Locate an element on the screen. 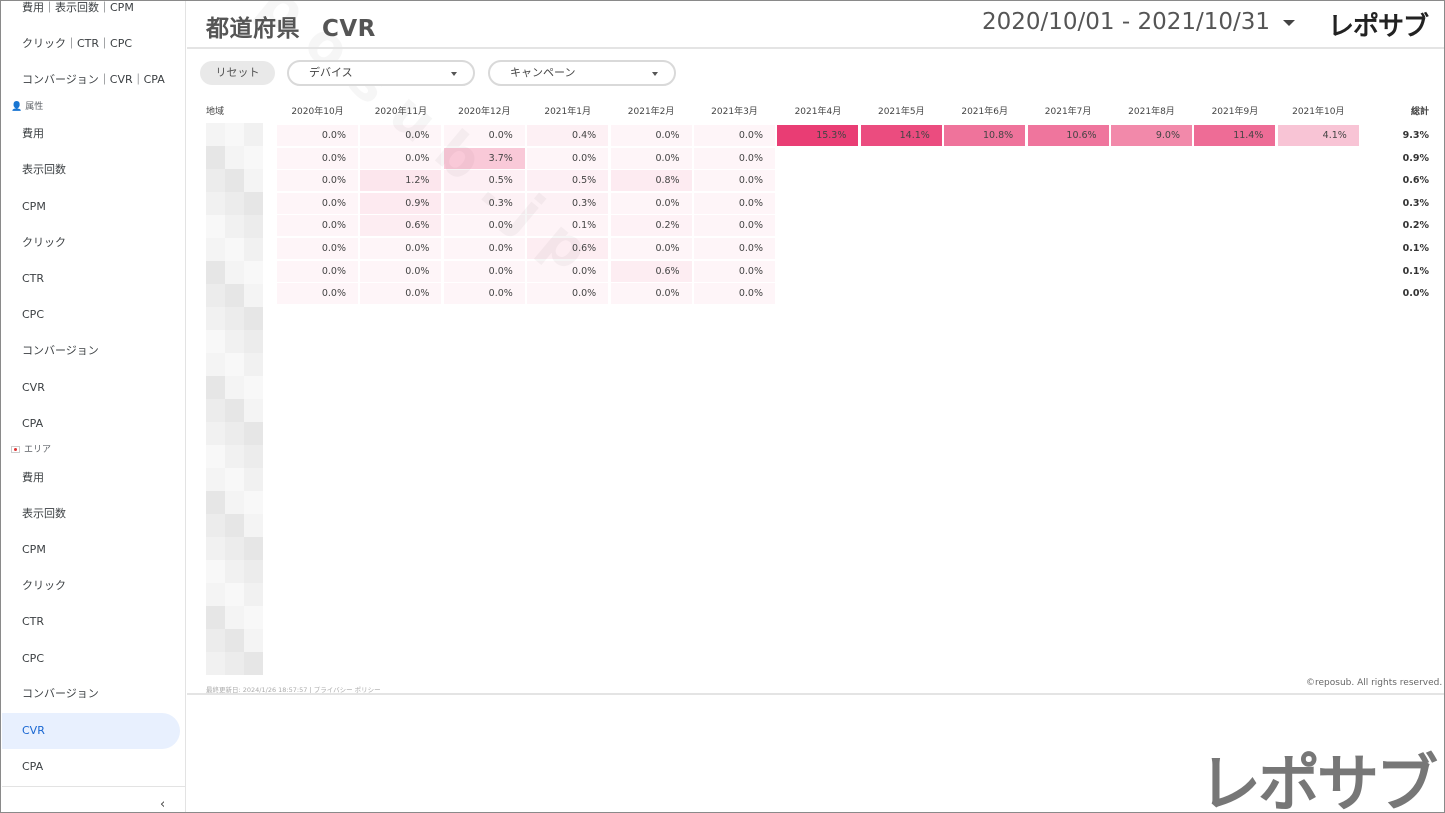  table-cell: 11.4% is located at coordinates (1235, 135).